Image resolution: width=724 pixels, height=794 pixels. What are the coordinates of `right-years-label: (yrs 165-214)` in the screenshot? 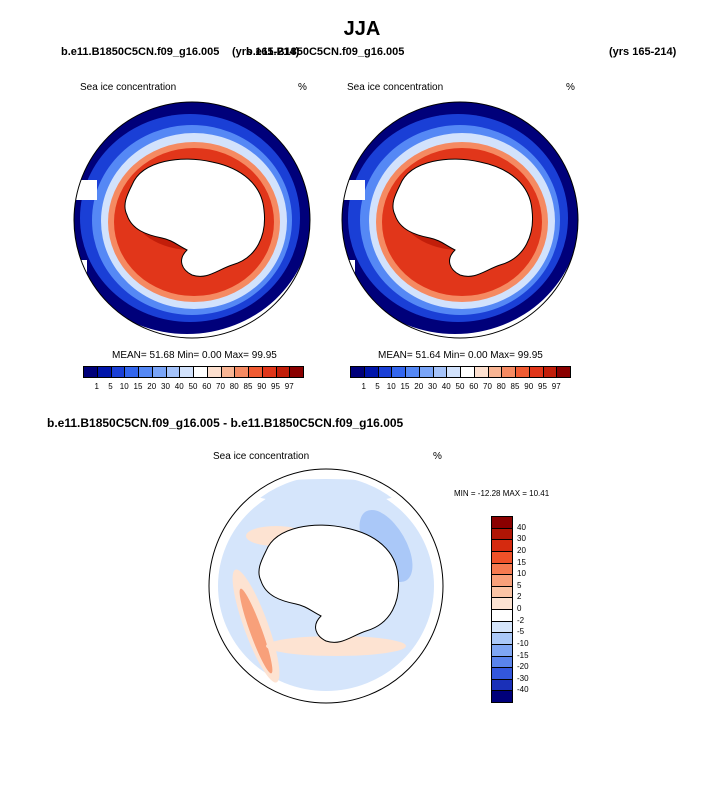 It's located at (643, 52).